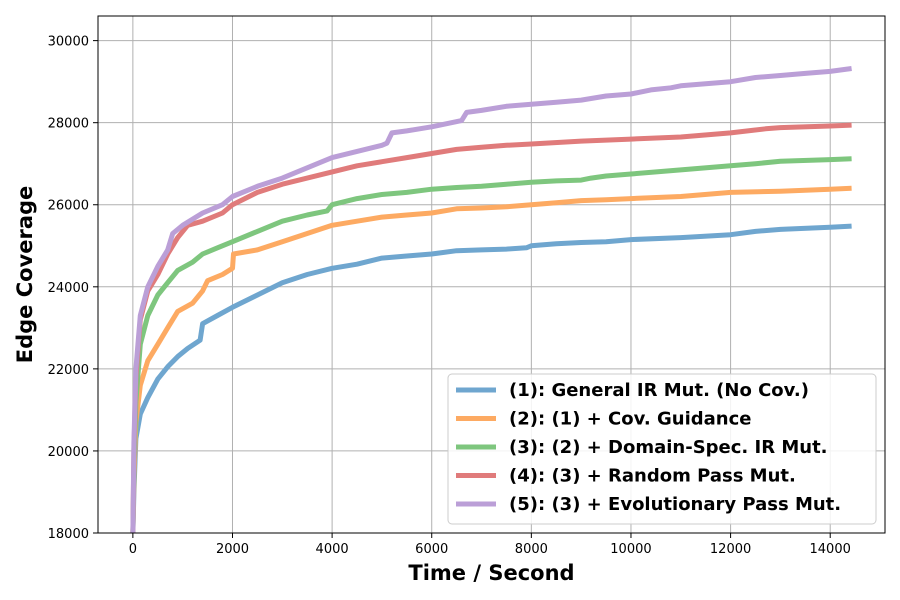 This screenshot has height=600, width=900. I want to click on x-tick-label: 12000, so click(730, 549).